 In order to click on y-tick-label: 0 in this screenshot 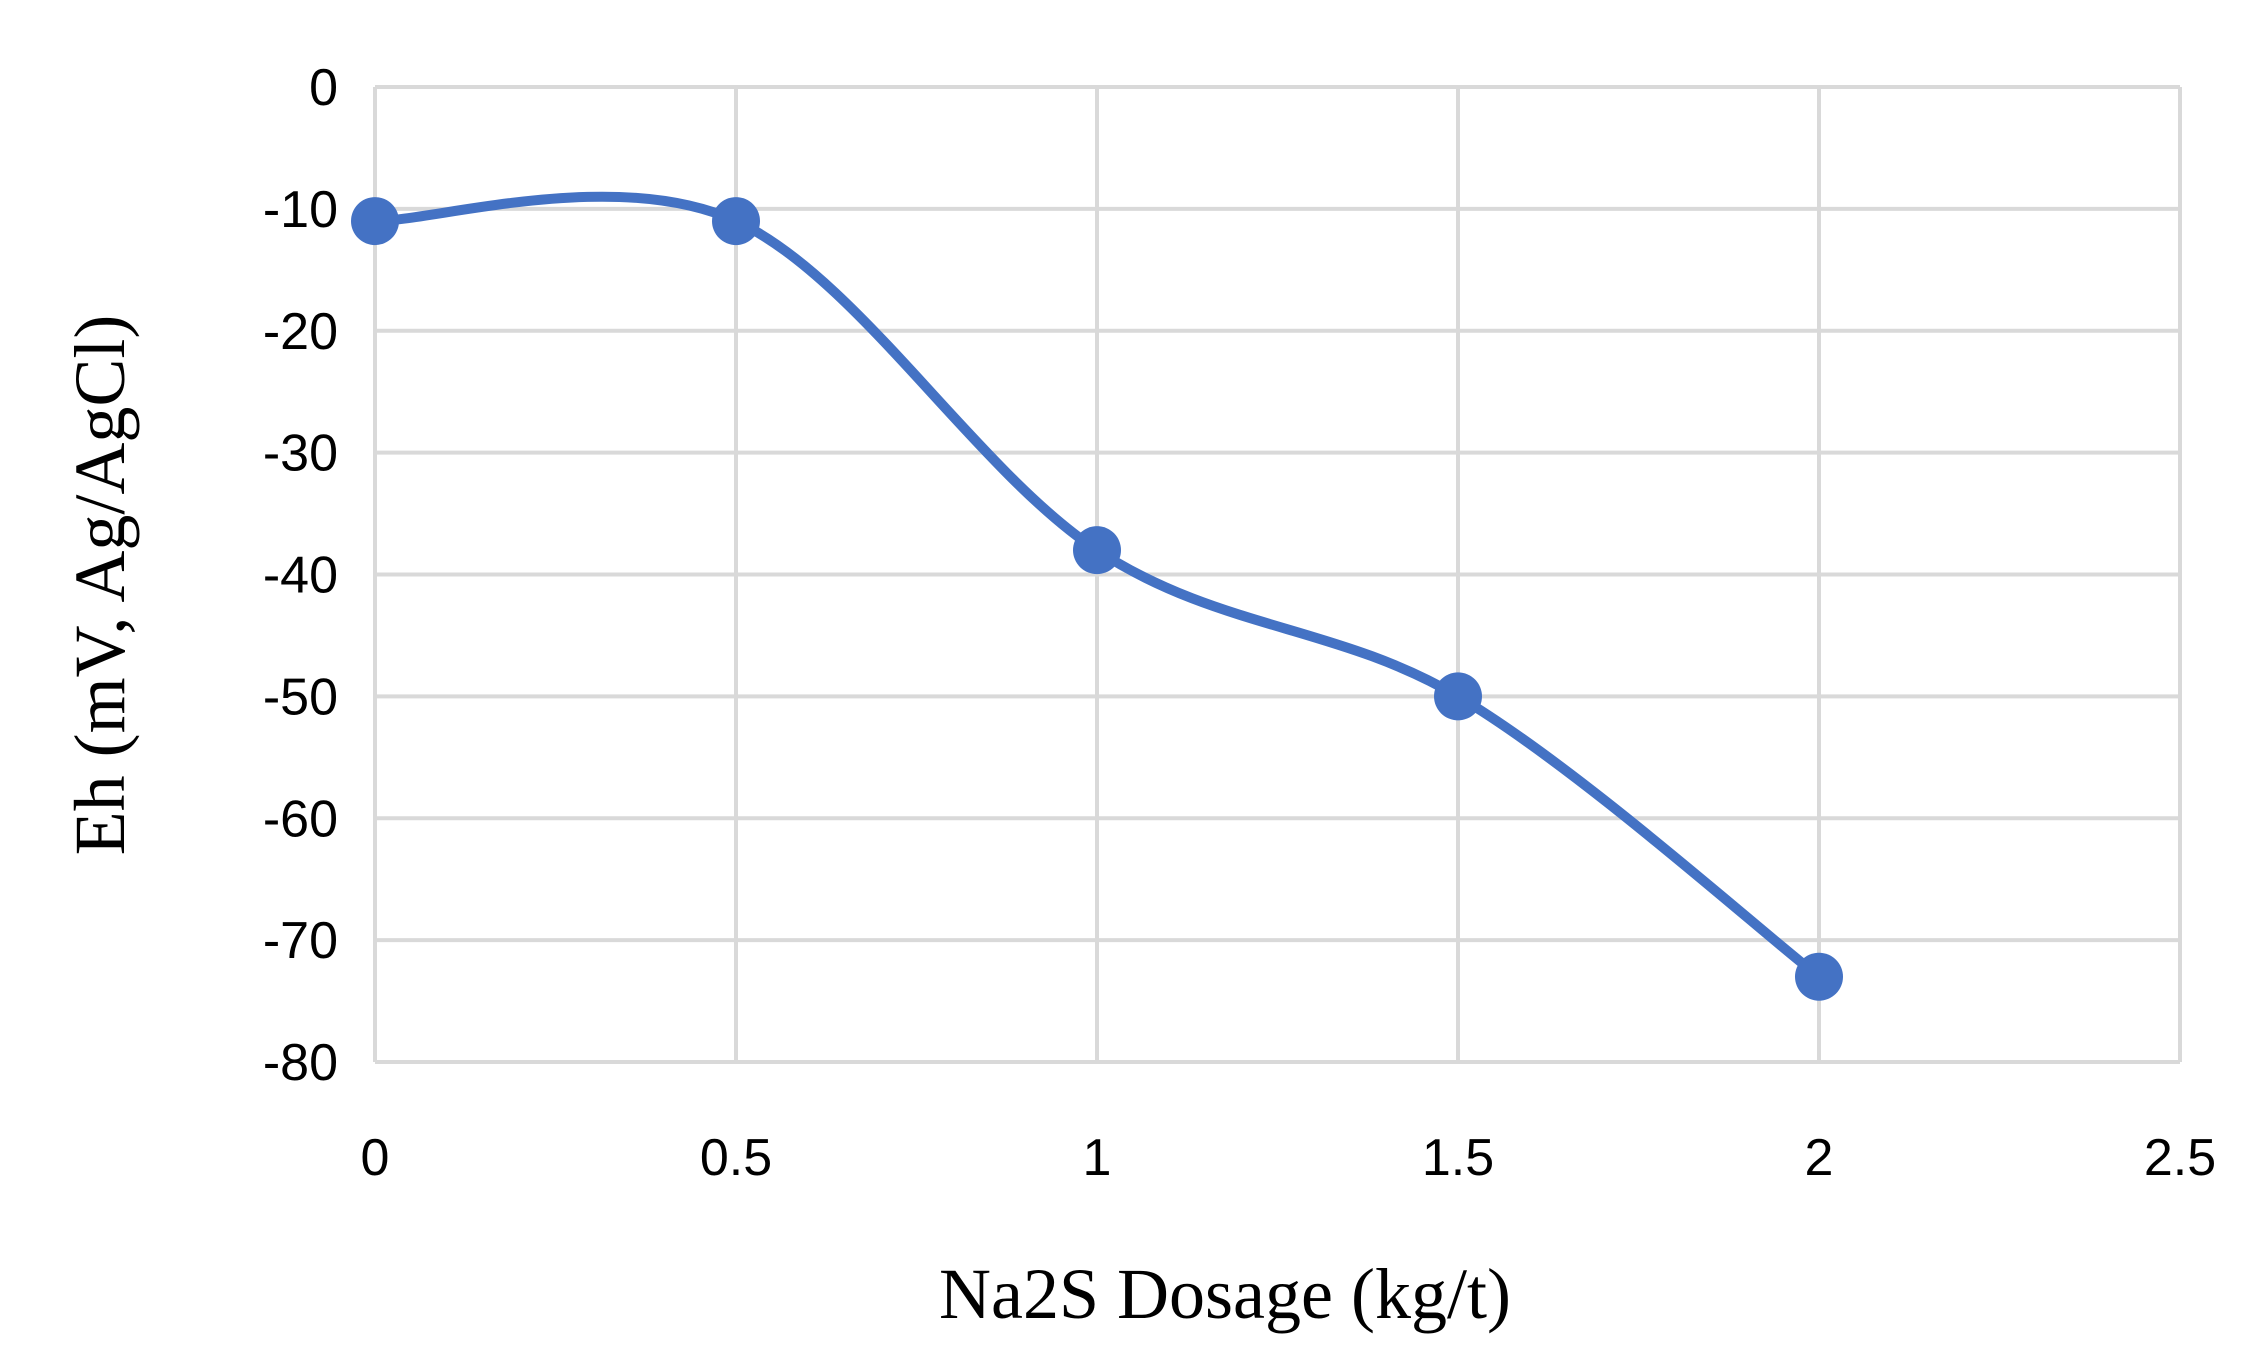, I will do `click(323, 88)`.